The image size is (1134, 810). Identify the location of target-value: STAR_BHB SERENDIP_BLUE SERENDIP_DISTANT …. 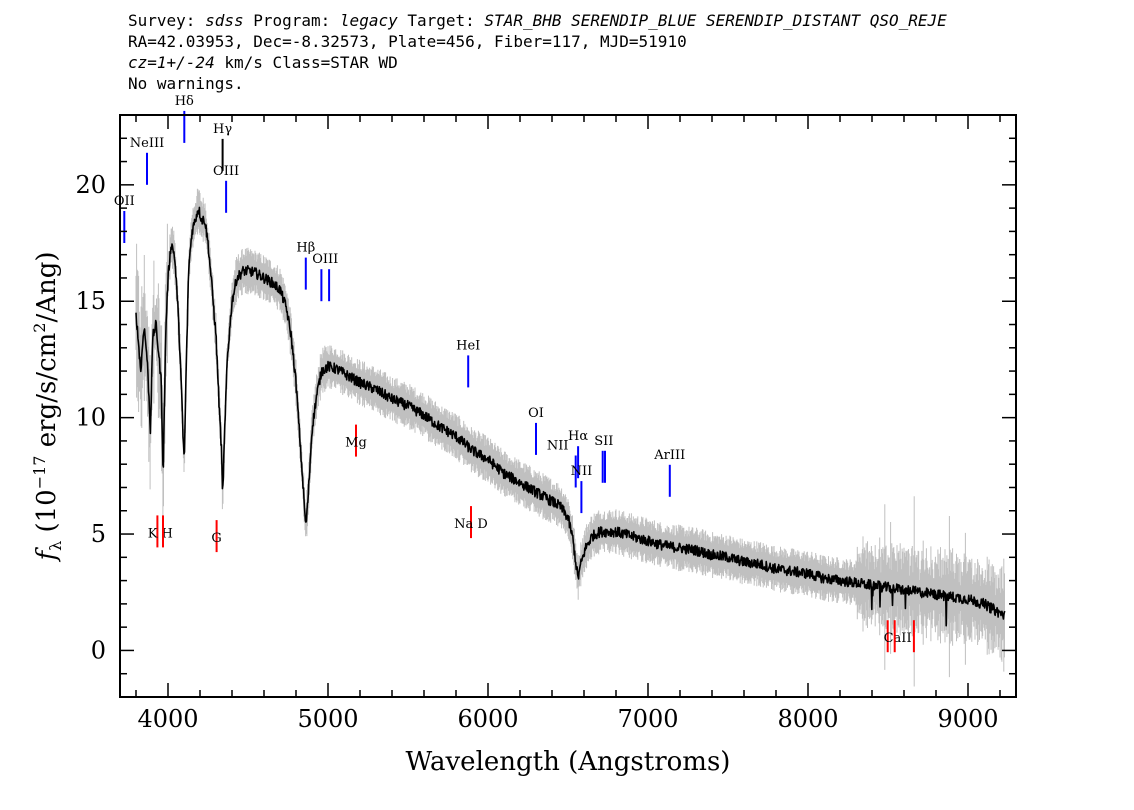
(715, 20).